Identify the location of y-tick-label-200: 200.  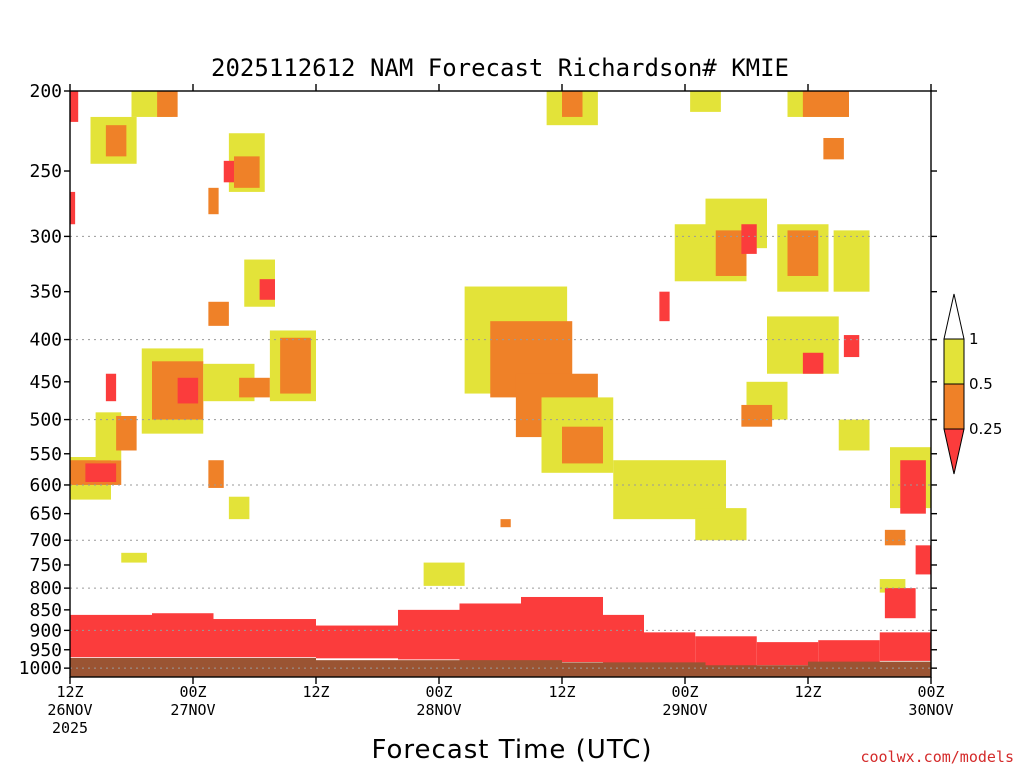
(45, 91).